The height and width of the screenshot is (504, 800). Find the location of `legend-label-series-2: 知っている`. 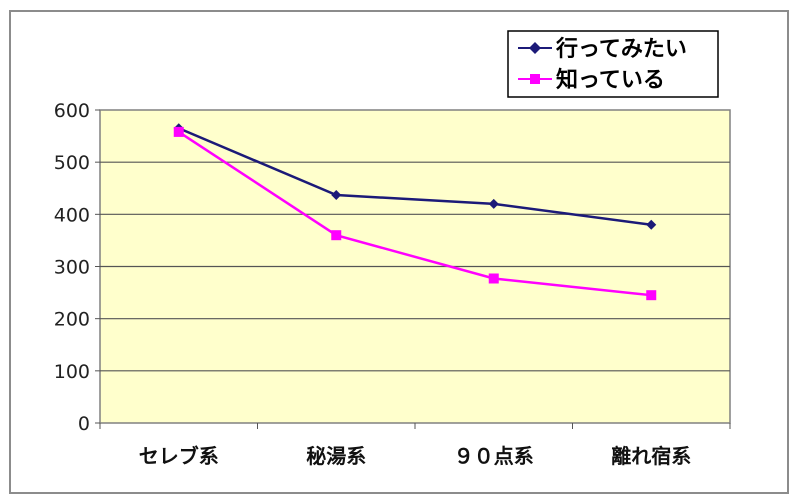

legend-label-series-2: 知っている is located at coordinates (610, 80).